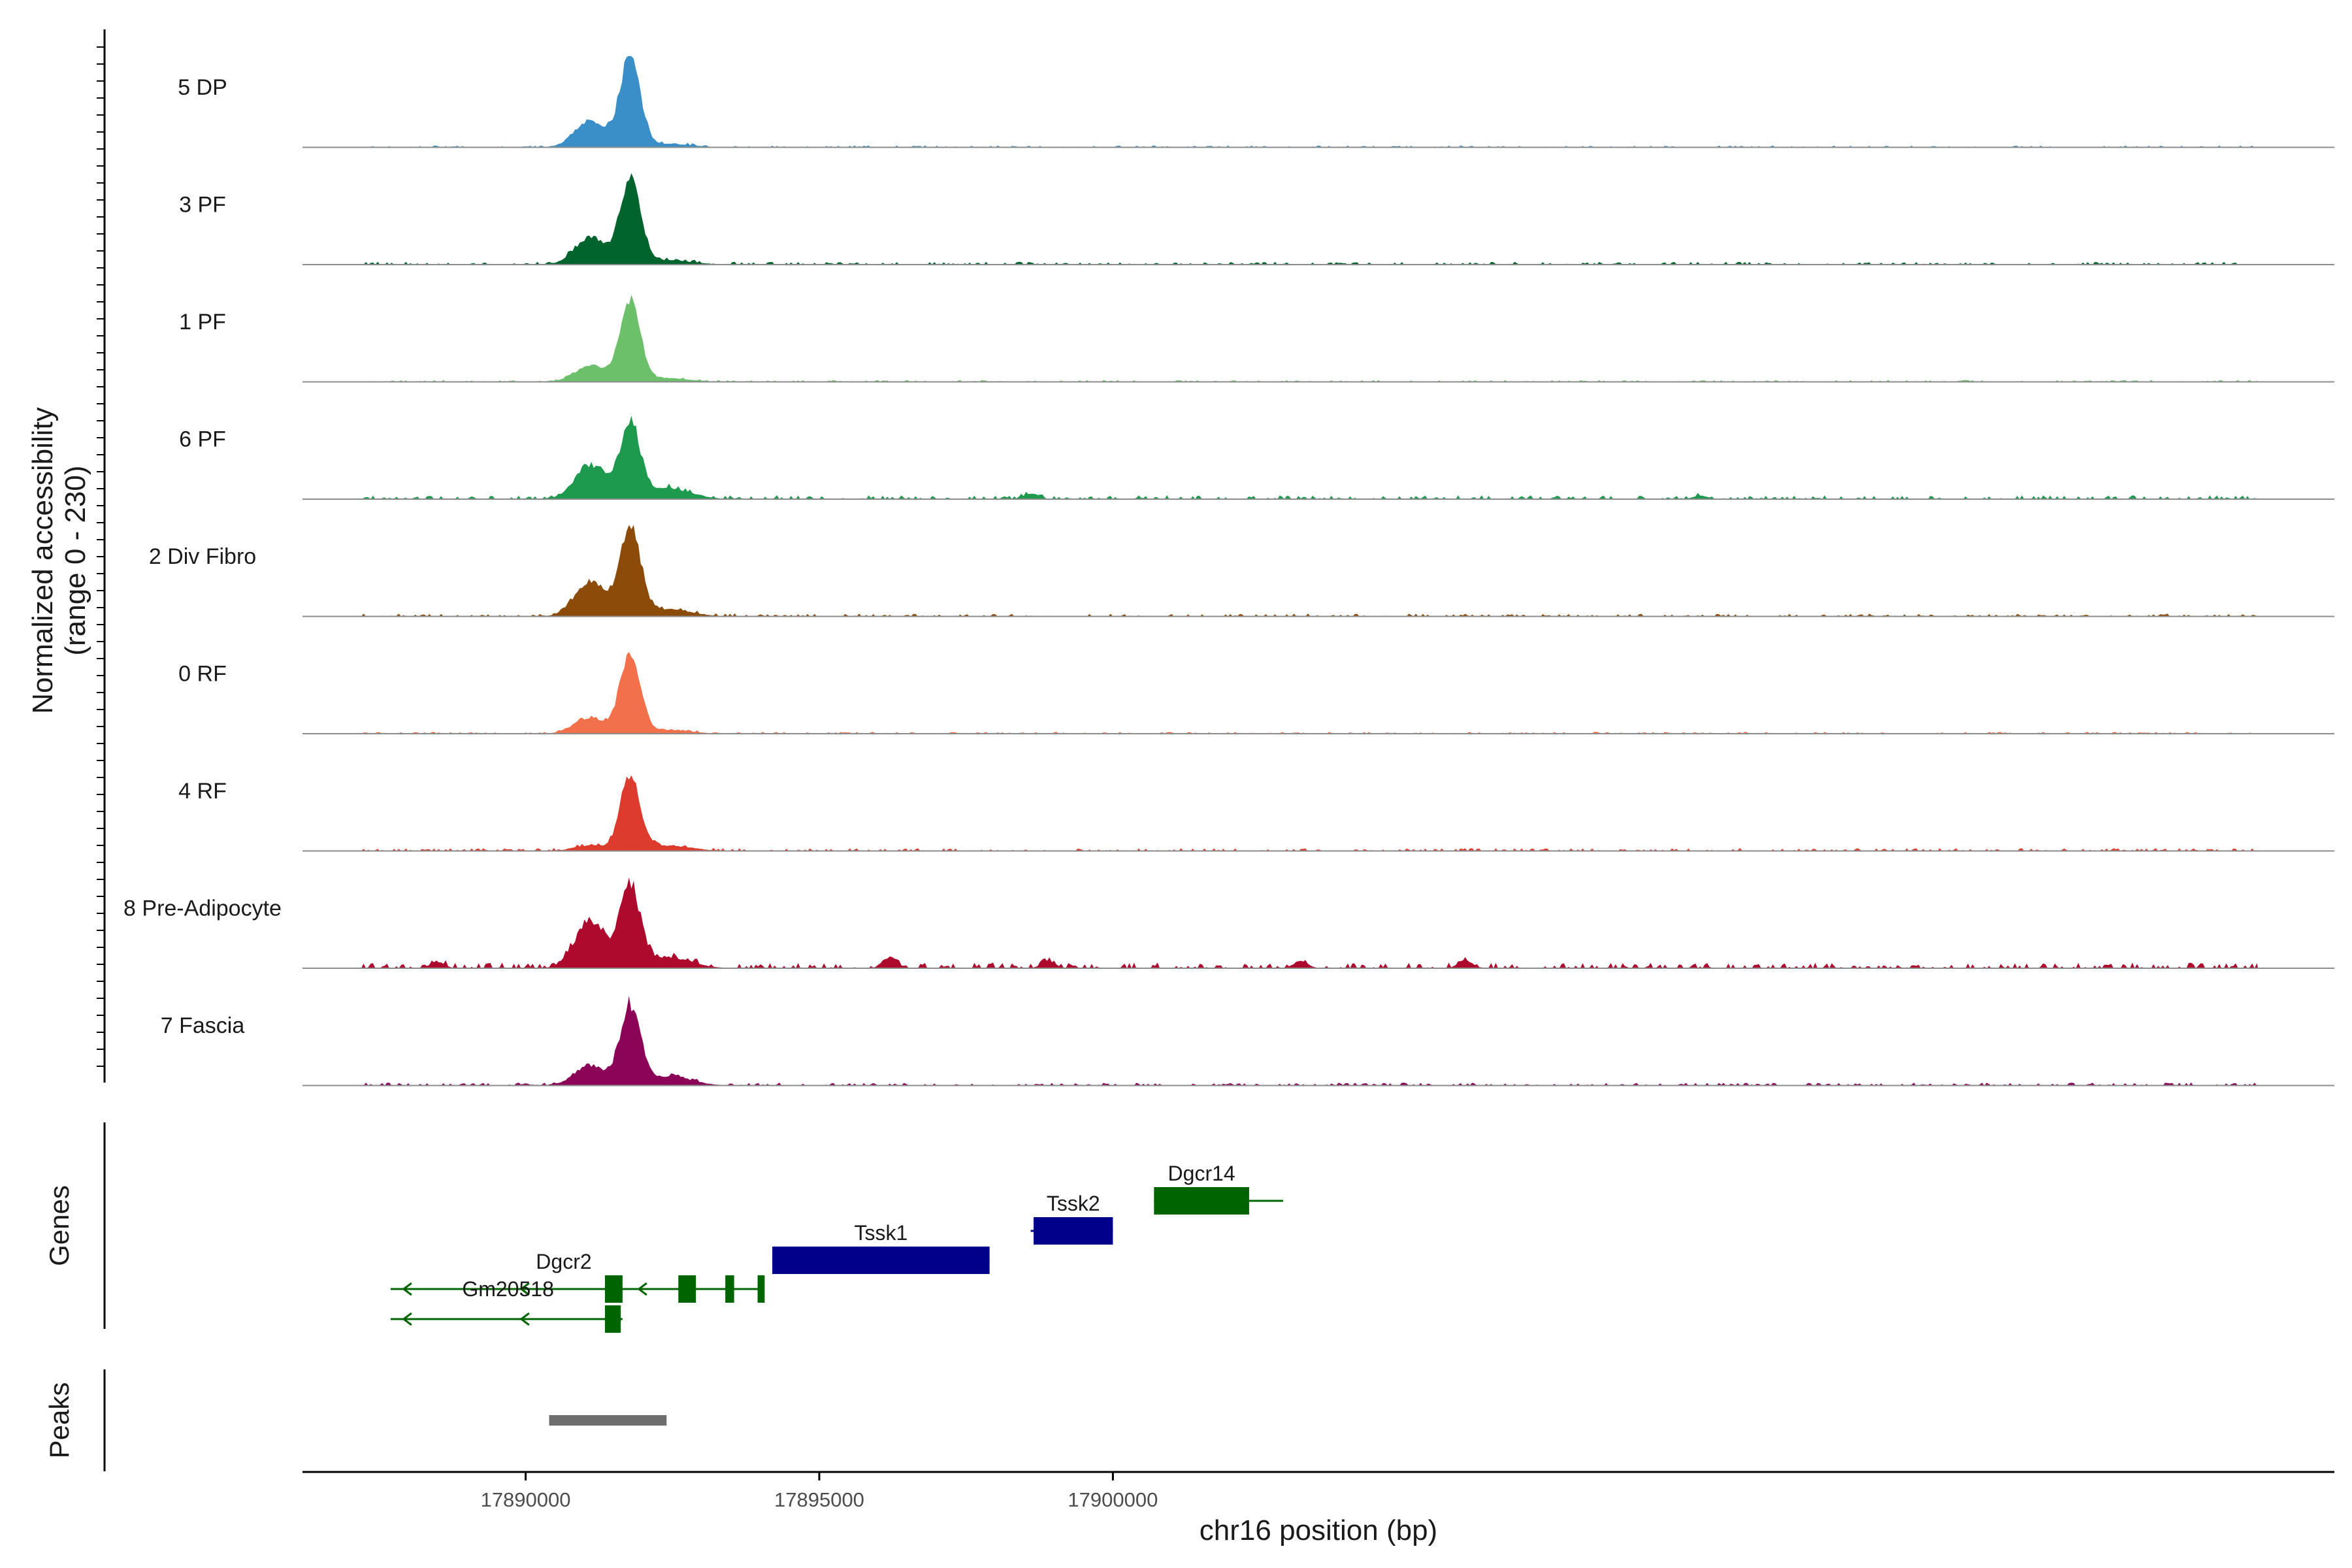 The image size is (2352, 1568). Describe the element at coordinates (202, 791) in the screenshot. I see `track-label-6: 4 RF` at that location.